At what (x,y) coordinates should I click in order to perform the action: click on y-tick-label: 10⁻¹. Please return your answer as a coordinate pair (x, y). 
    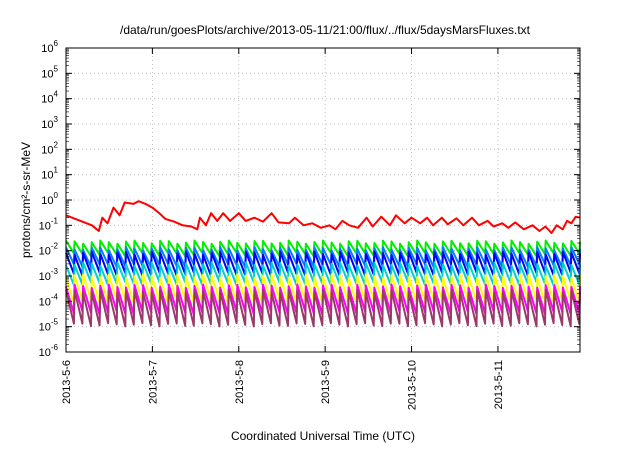
    Looking at the image, I should click on (49, 224).